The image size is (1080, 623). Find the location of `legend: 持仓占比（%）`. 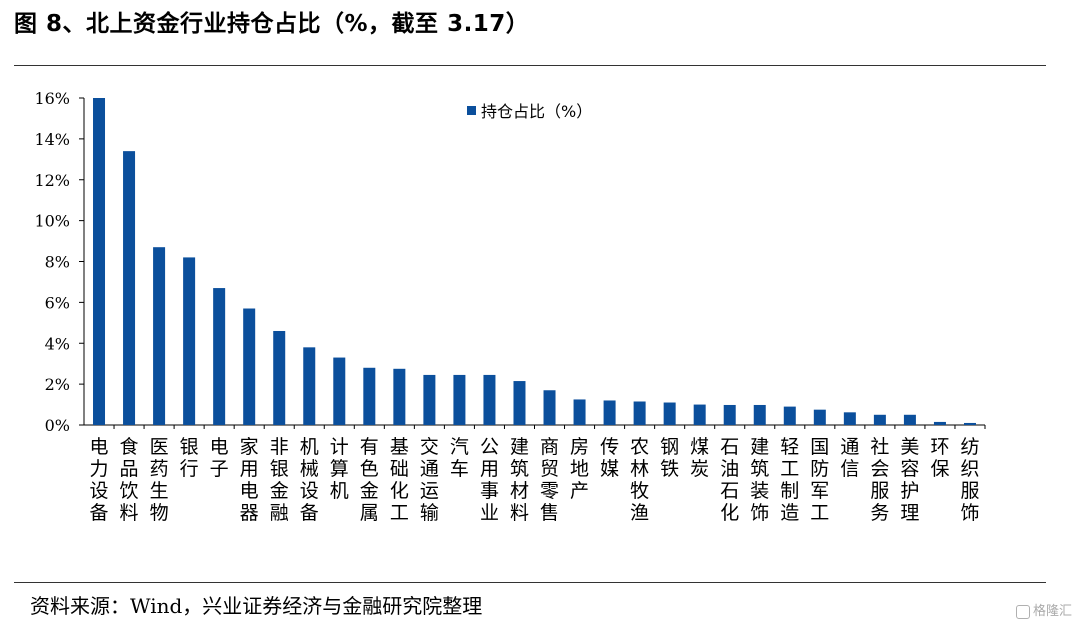

legend: 持仓占比（%） is located at coordinates (529, 111).